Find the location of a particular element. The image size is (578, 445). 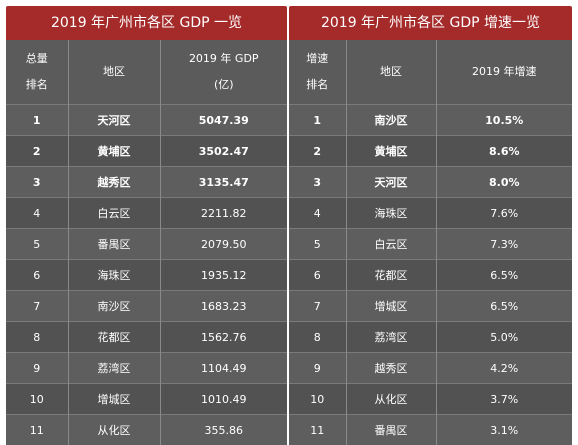

gdp-total-title: 2019 年广州市各区 GDP 一览 is located at coordinates (146, 23).